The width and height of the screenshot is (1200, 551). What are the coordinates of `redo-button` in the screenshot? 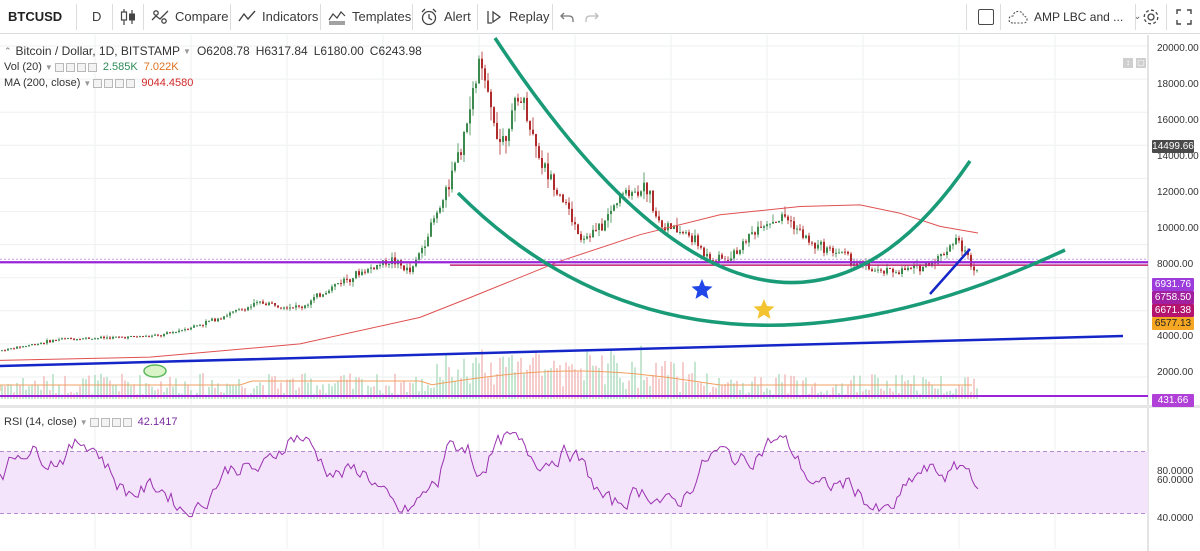 It's located at (592, 16).